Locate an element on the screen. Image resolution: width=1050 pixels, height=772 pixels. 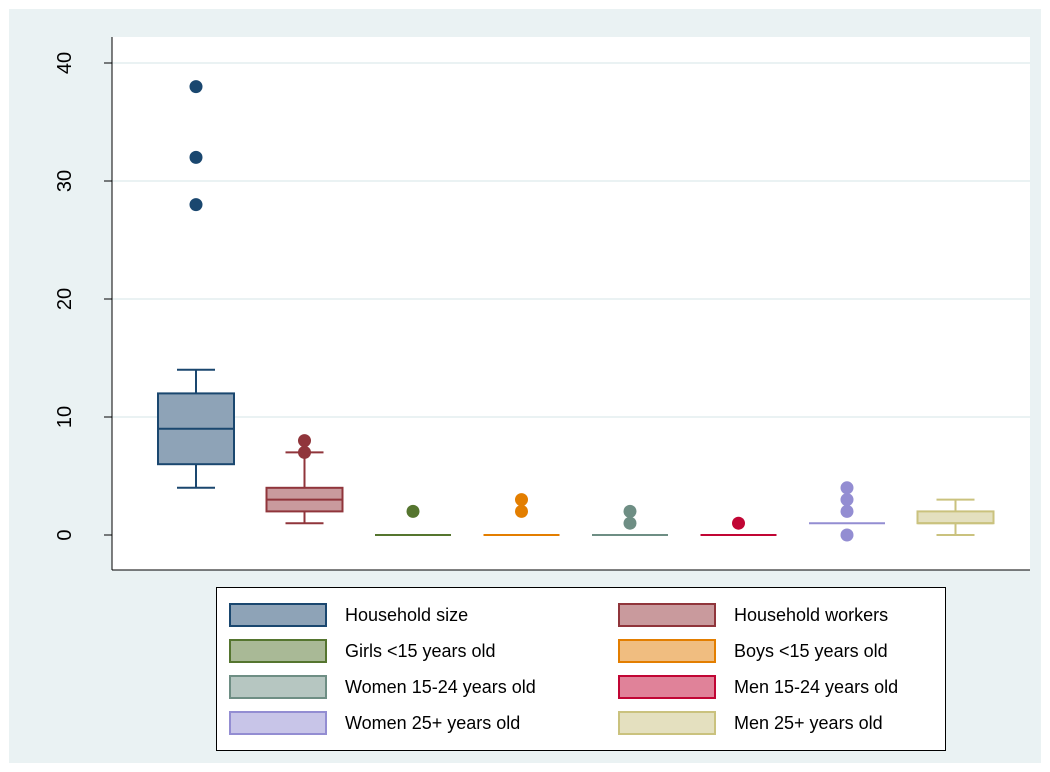
legend-item: Men 25+ years old is located at coordinates (750, 723).